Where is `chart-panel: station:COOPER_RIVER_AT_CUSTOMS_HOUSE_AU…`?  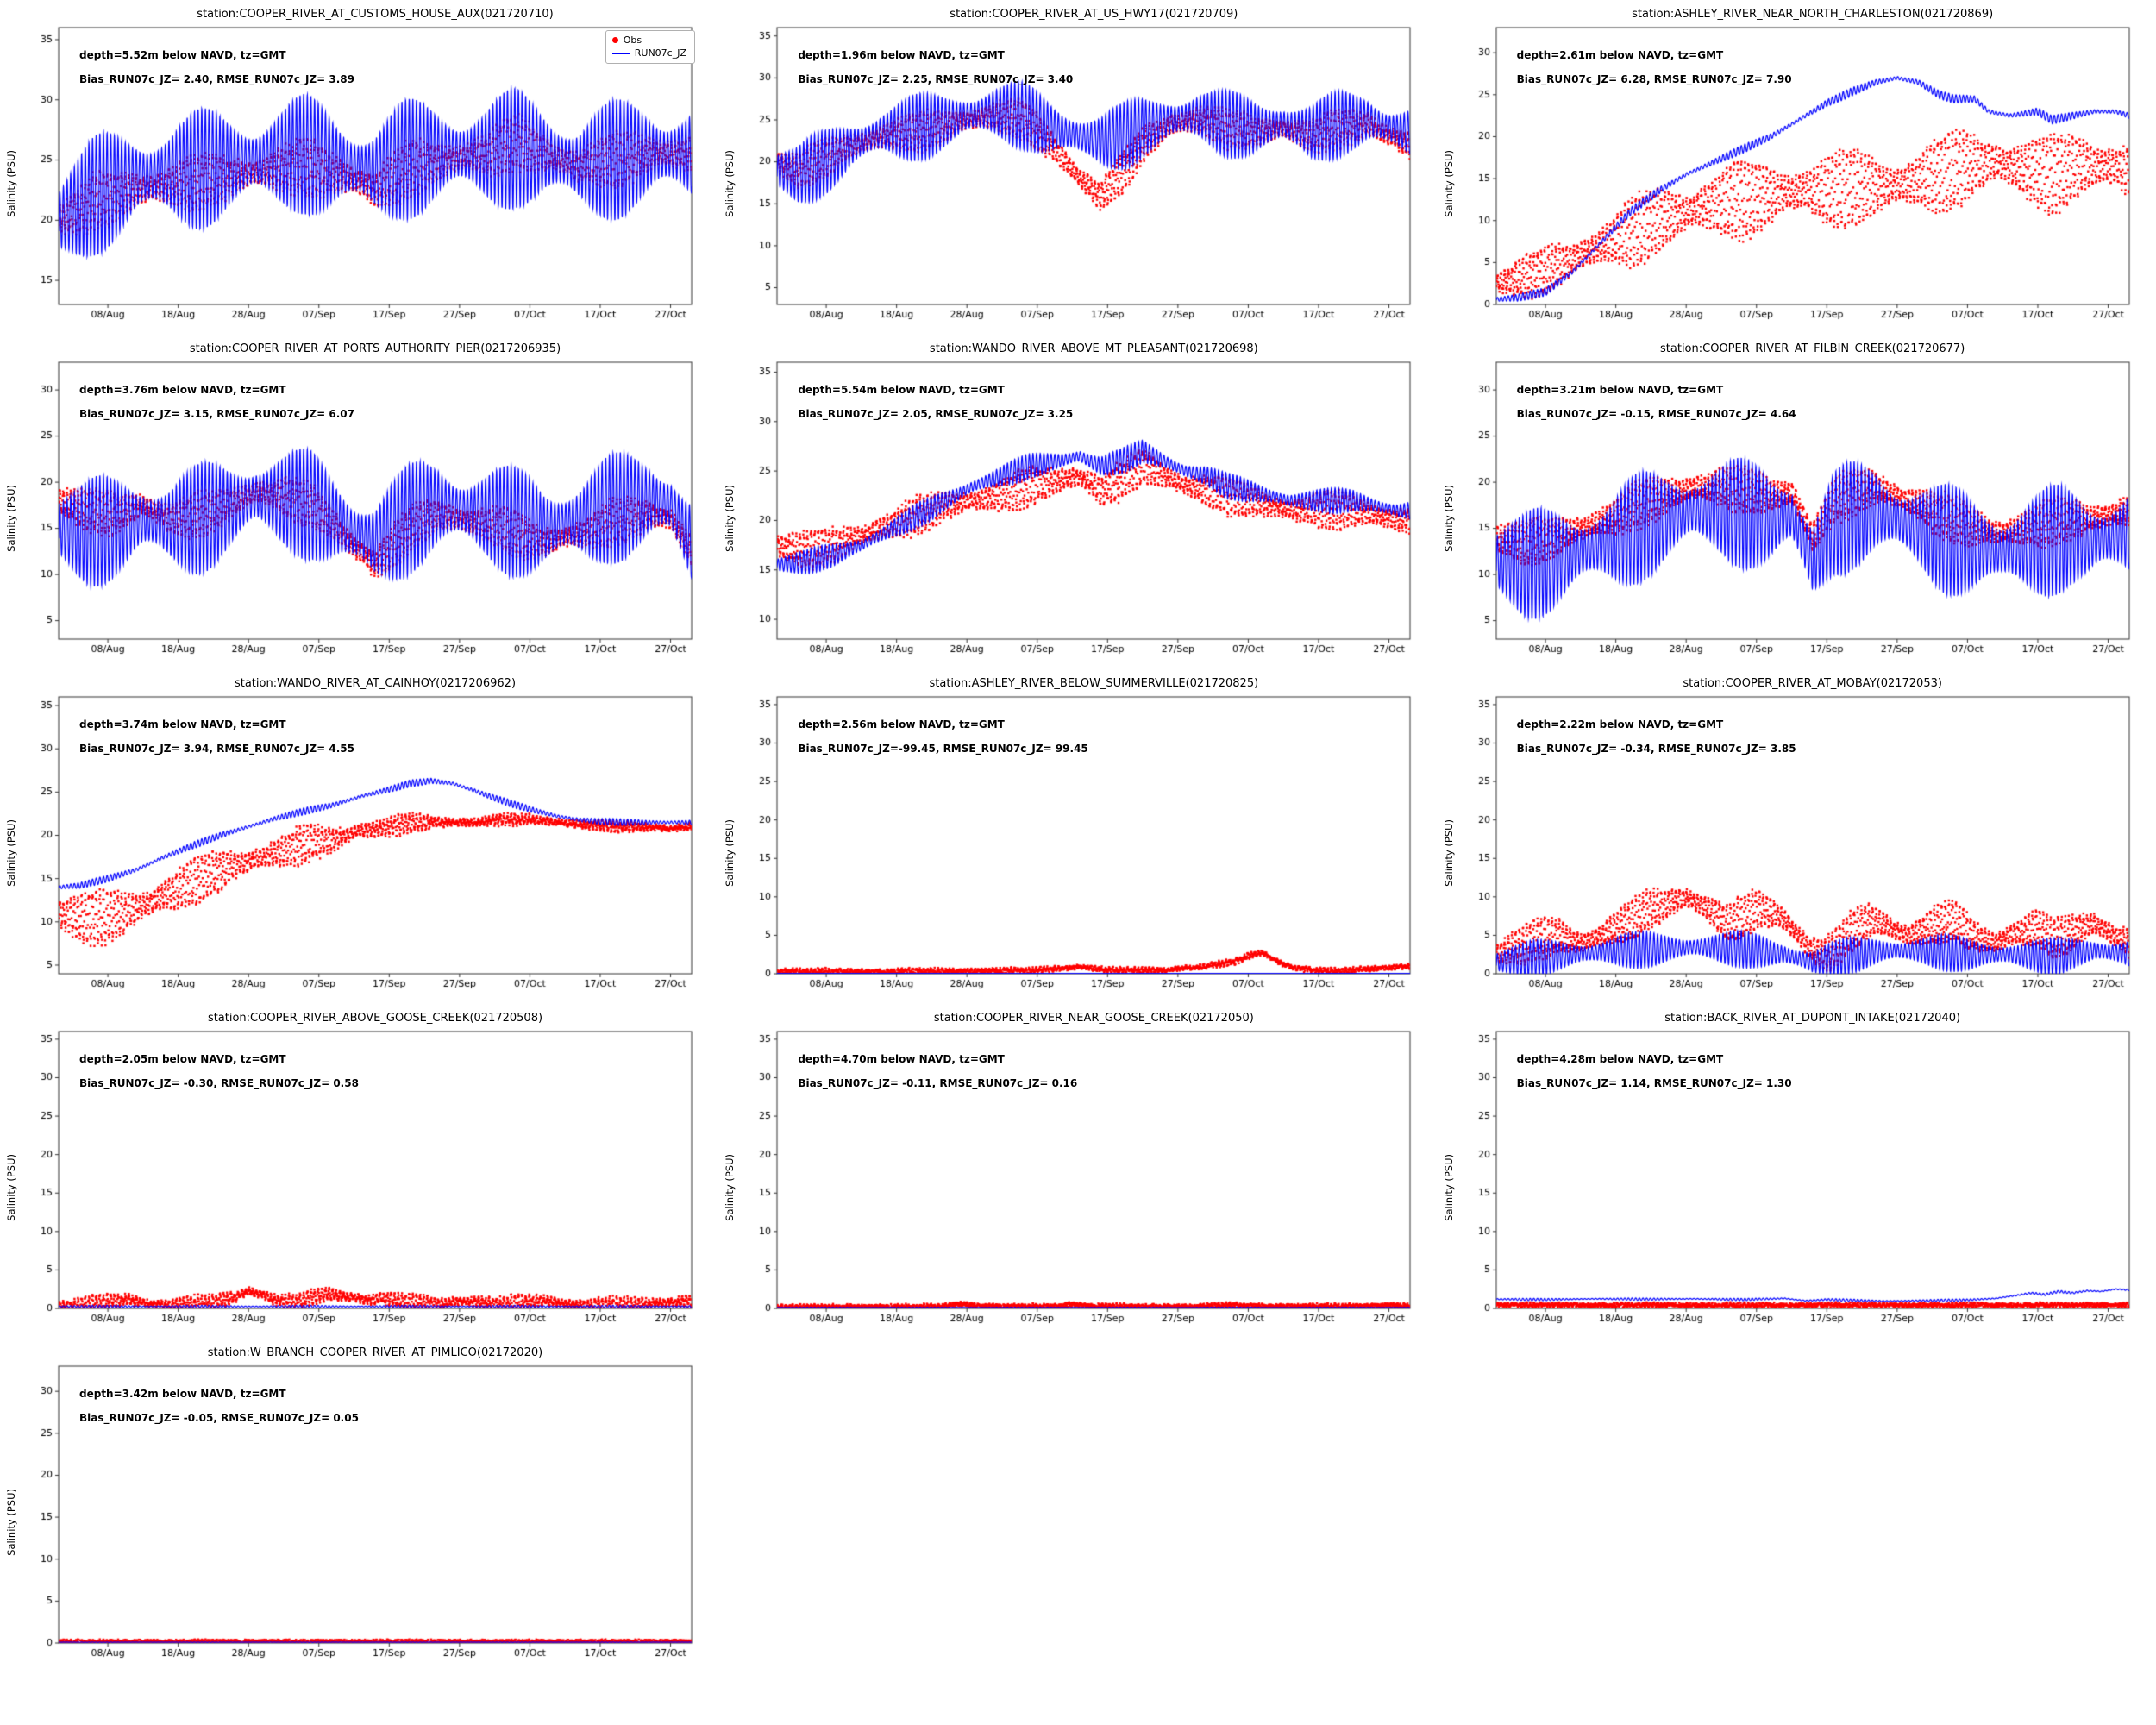 chart-panel: station:COOPER_RIVER_AT_CUSTOMS_HOUSE_AU… is located at coordinates (353, 168).